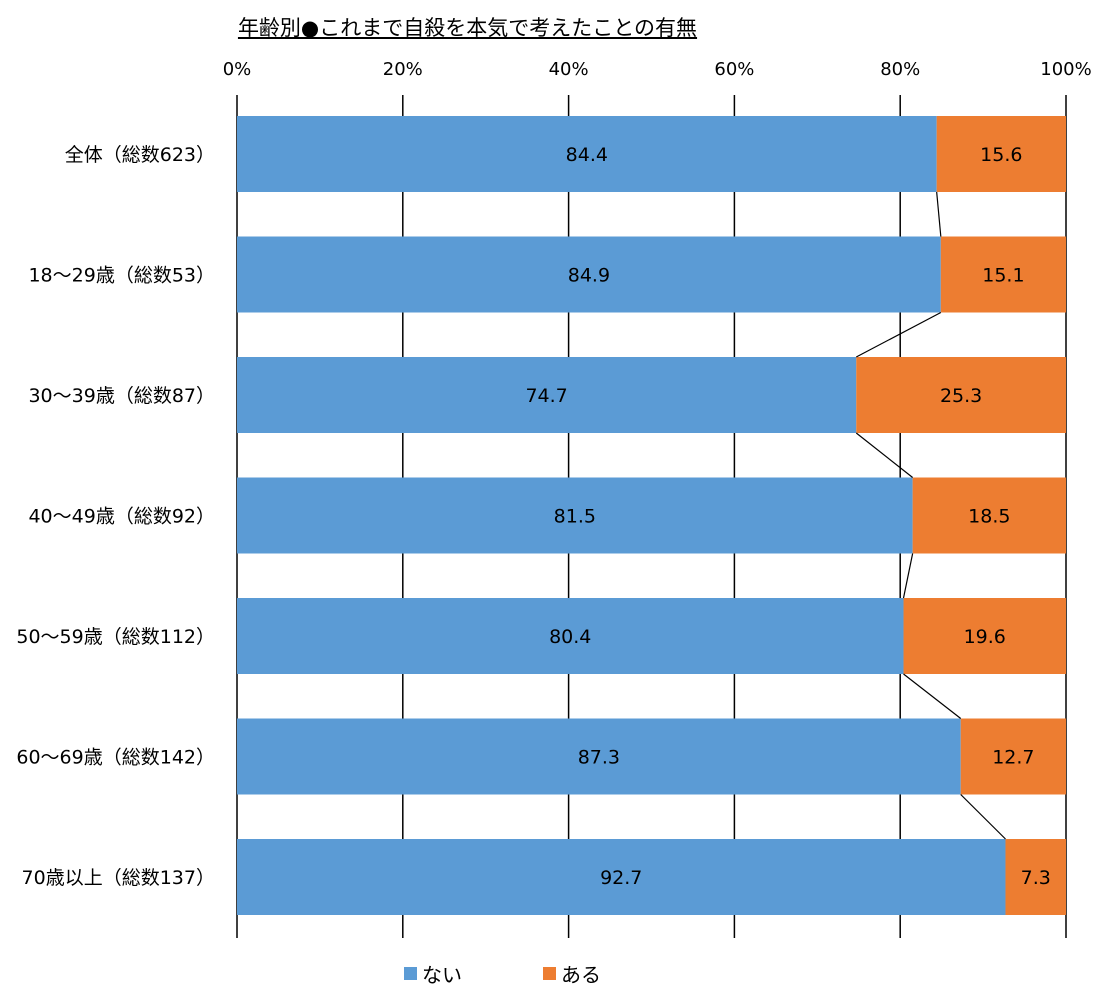  I want to click on data-label: 84.4, so click(587, 155).